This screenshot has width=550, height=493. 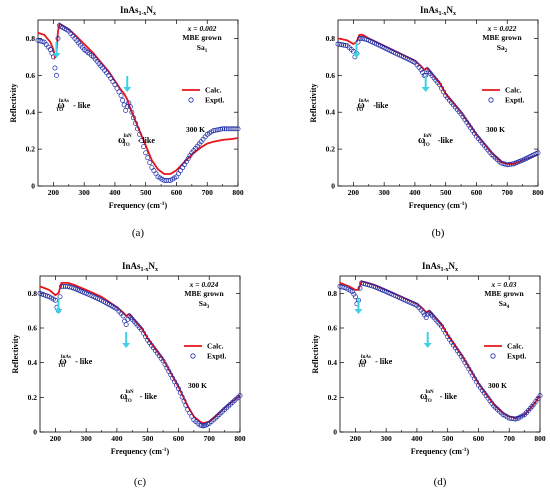 What do you see at coordinates (193, 356) in the screenshot?
I see `legend-swatch-exptl` at bounding box center [193, 356].